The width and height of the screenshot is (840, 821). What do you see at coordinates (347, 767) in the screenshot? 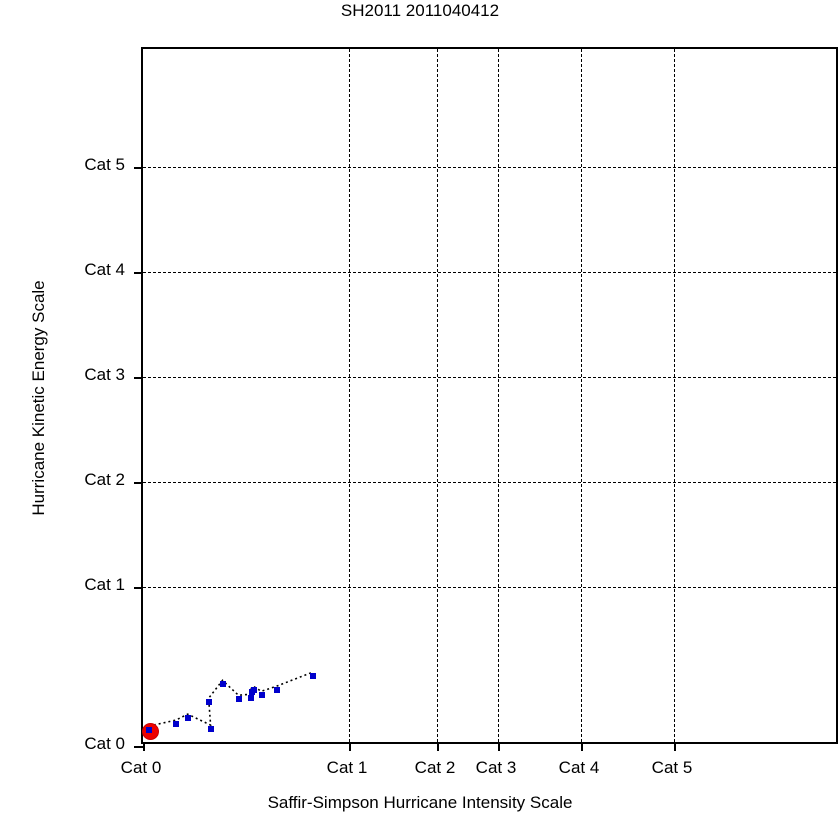
I see `x-tick-label-1: Cat 1` at bounding box center [347, 767].